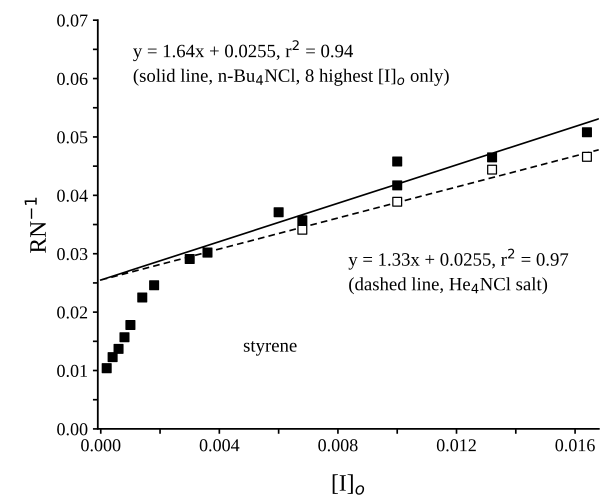 This screenshot has height=504, width=600. Describe the element at coordinates (72, 312) in the screenshot. I see `y-tick-label: 0.02` at that location.